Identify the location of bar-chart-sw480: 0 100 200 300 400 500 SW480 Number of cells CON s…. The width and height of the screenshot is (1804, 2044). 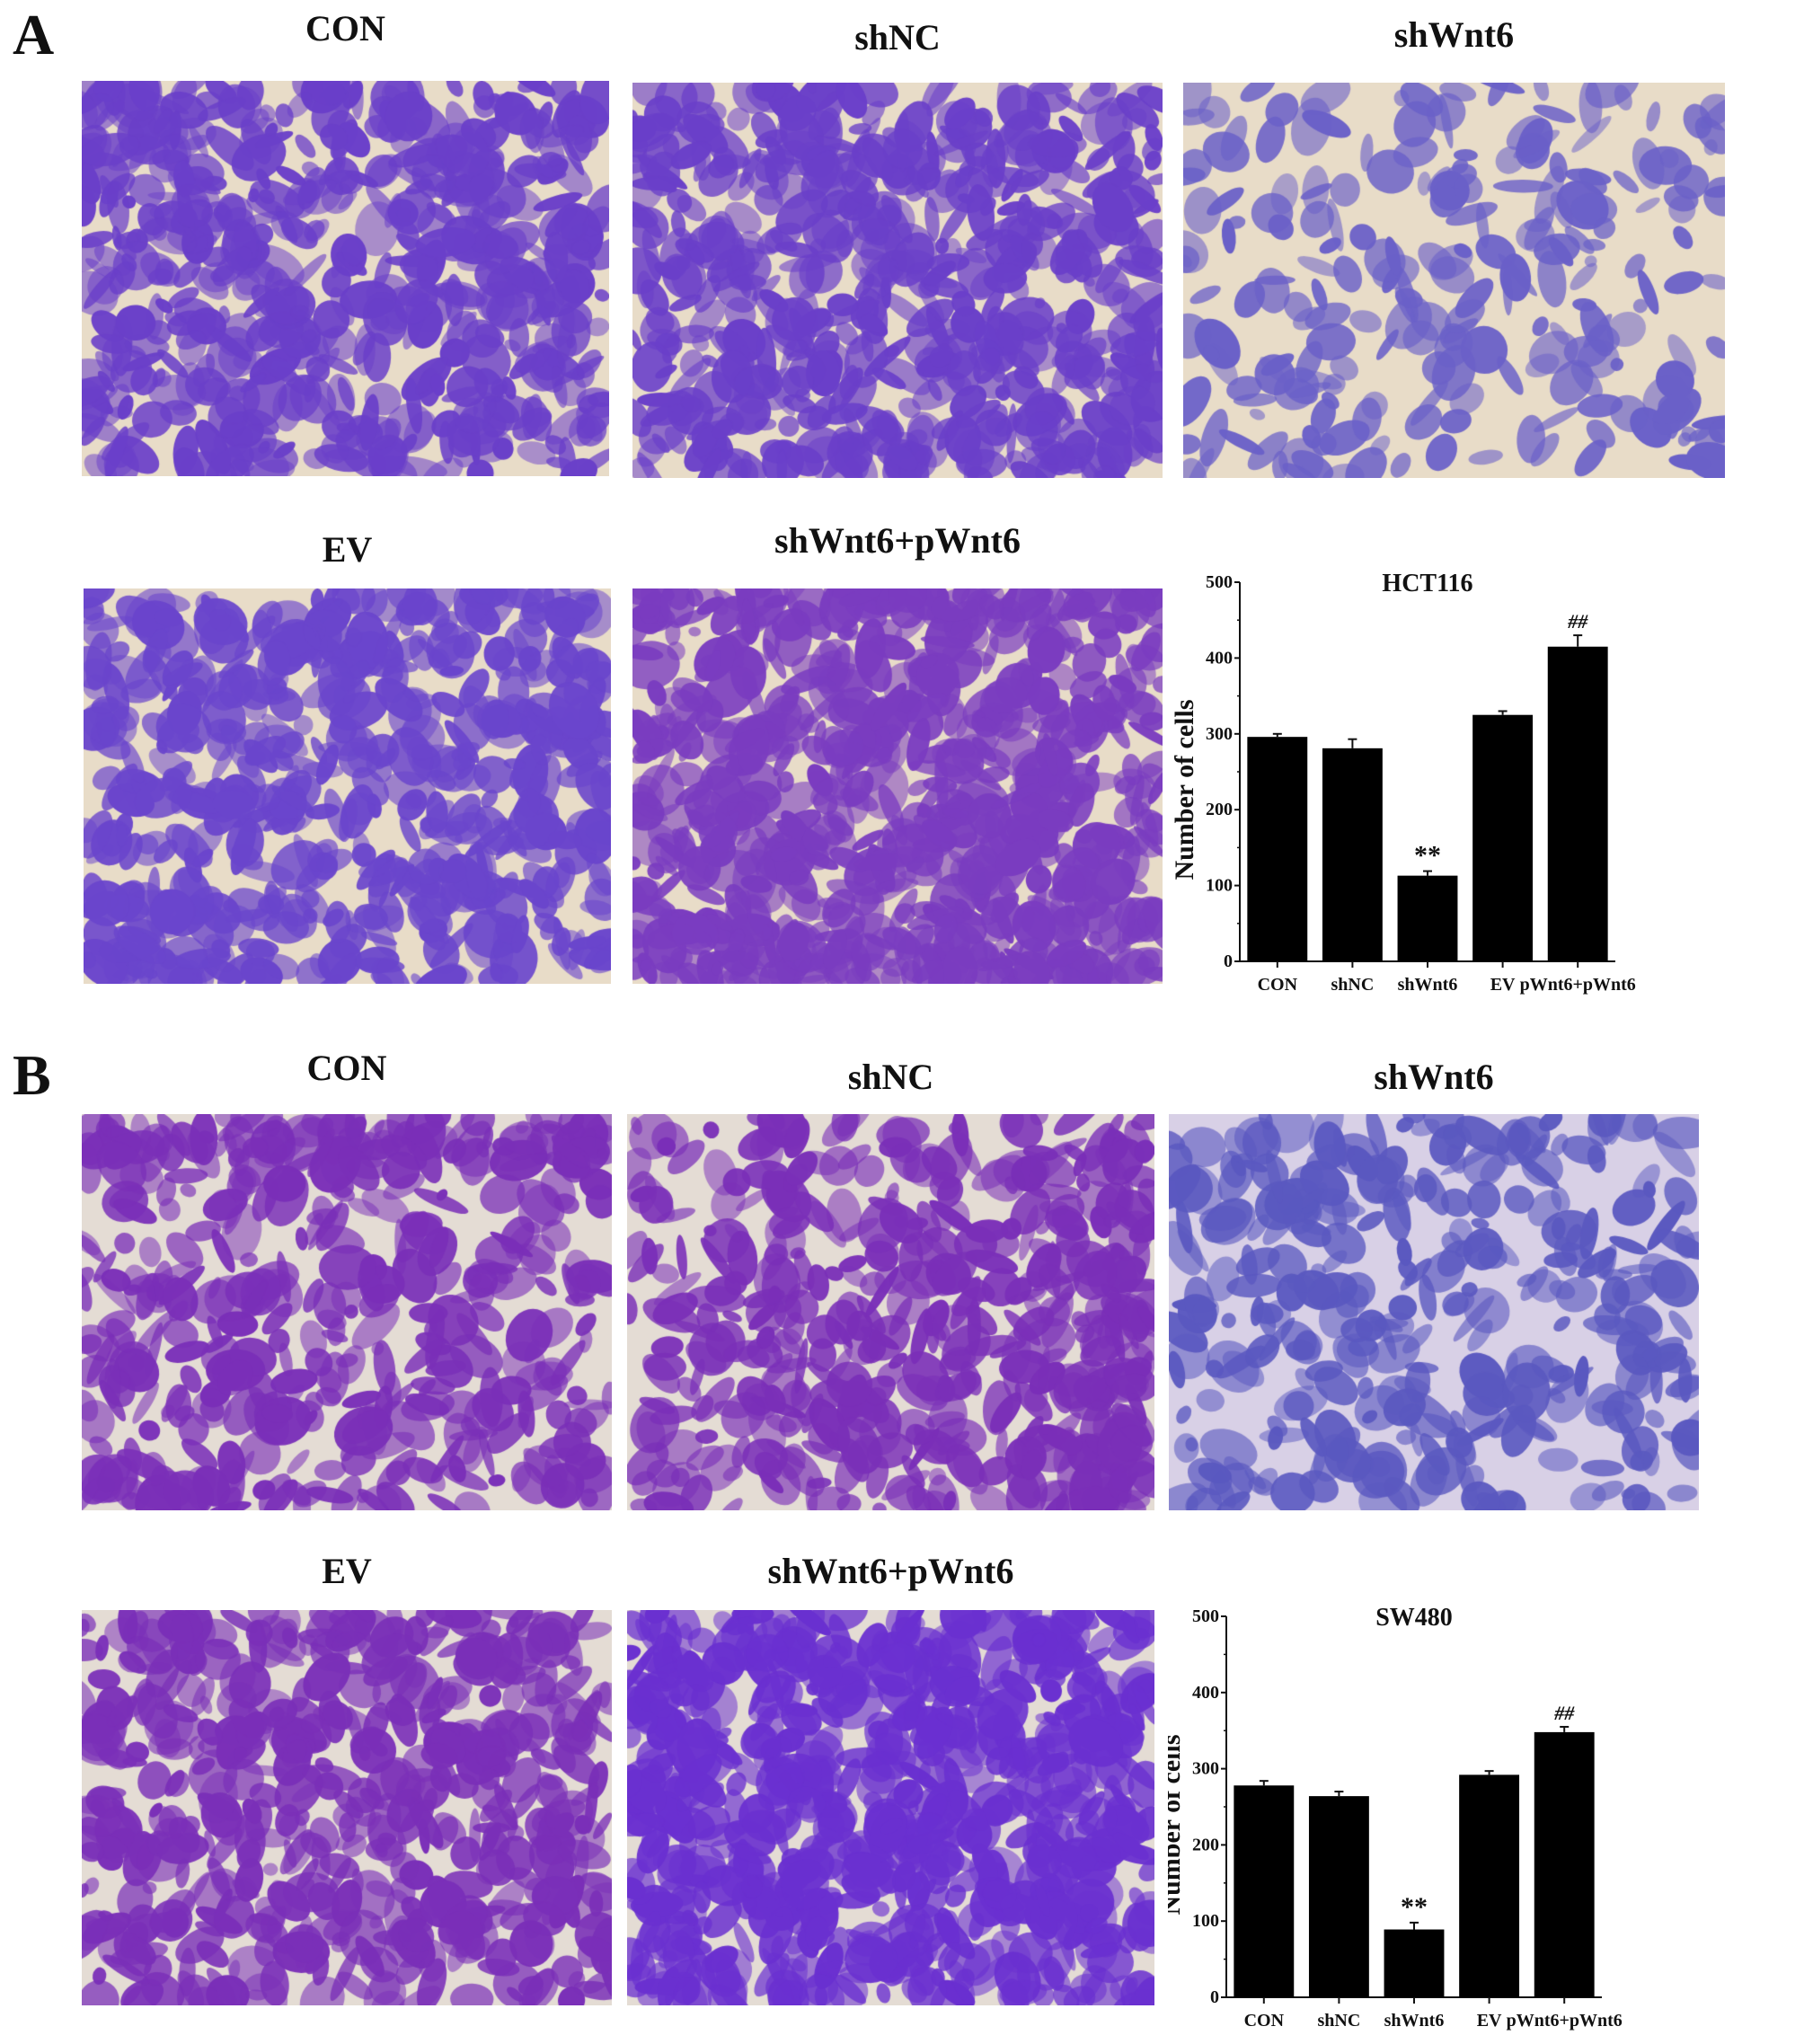
(1395, 1817).